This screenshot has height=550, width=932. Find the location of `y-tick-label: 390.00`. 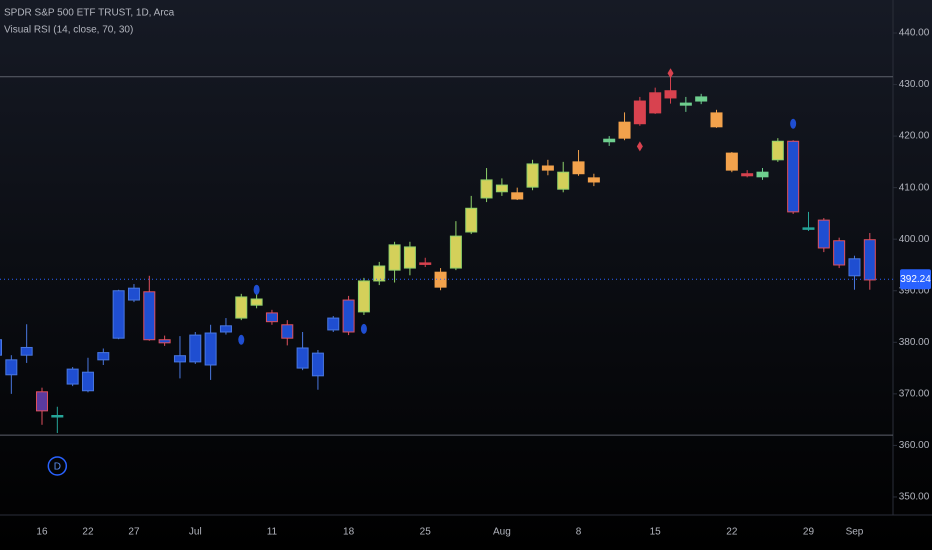

y-tick-label: 390.00 is located at coordinates (914, 290).